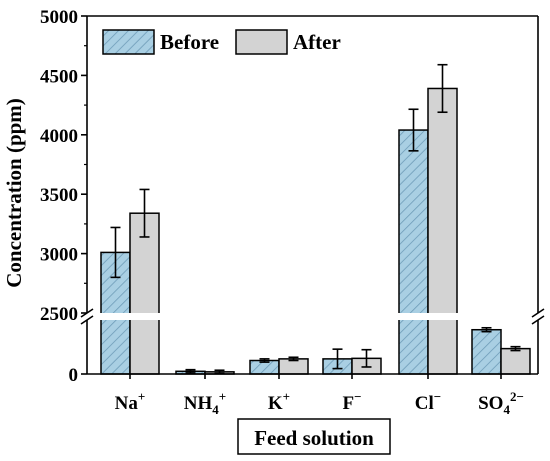 This screenshot has height=461, width=550. Describe the element at coordinates (317, 42) in the screenshot. I see `legend-label-after: After` at that location.